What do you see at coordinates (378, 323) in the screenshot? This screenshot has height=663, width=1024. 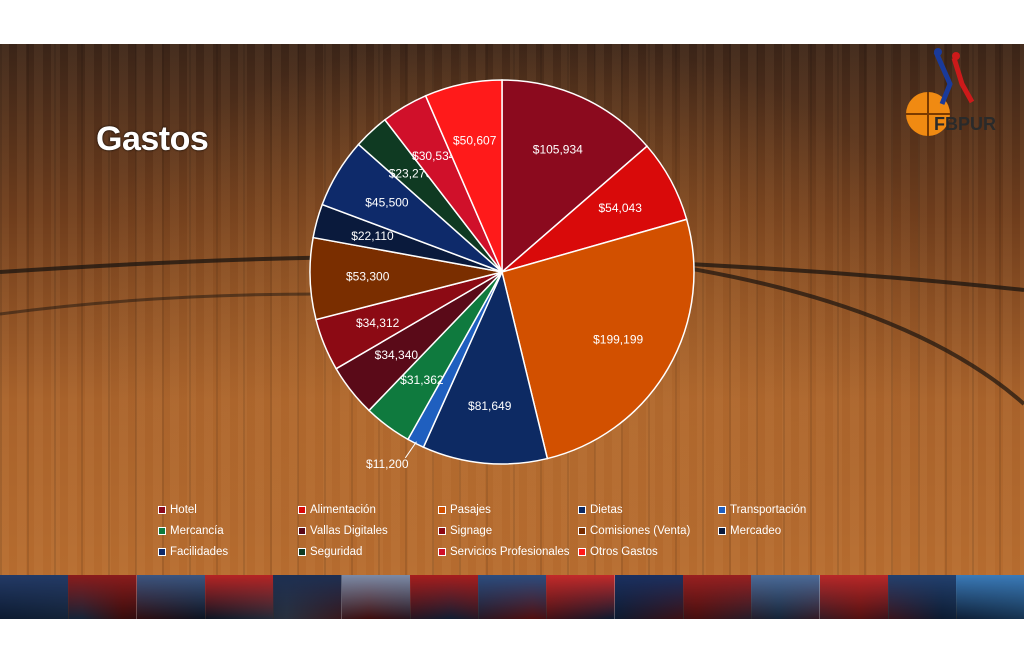 I see `pie-data-label: $34,312` at bounding box center [378, 323].